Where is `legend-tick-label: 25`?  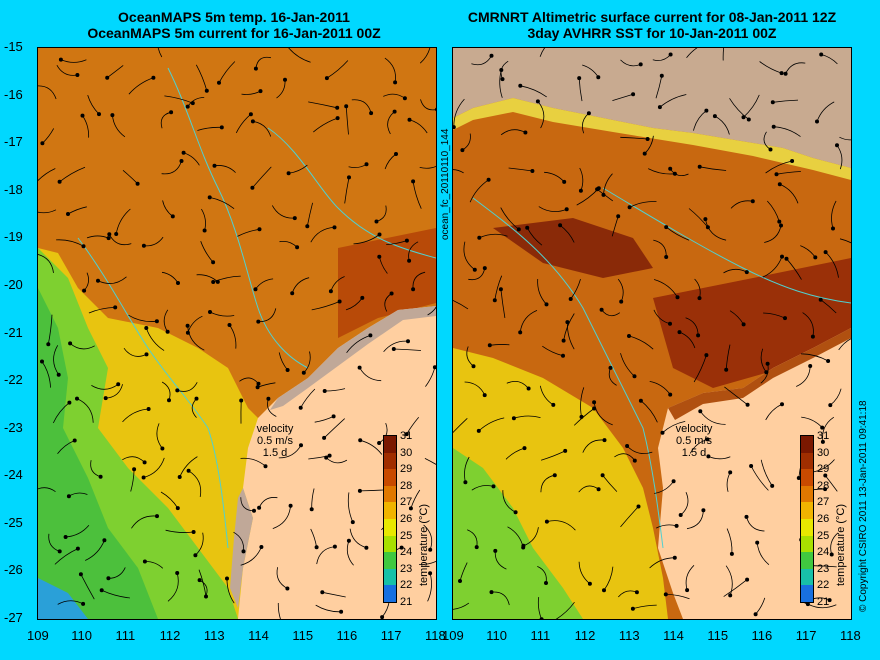 legend-tick-label: 25 is located at coordinates (823, 535).